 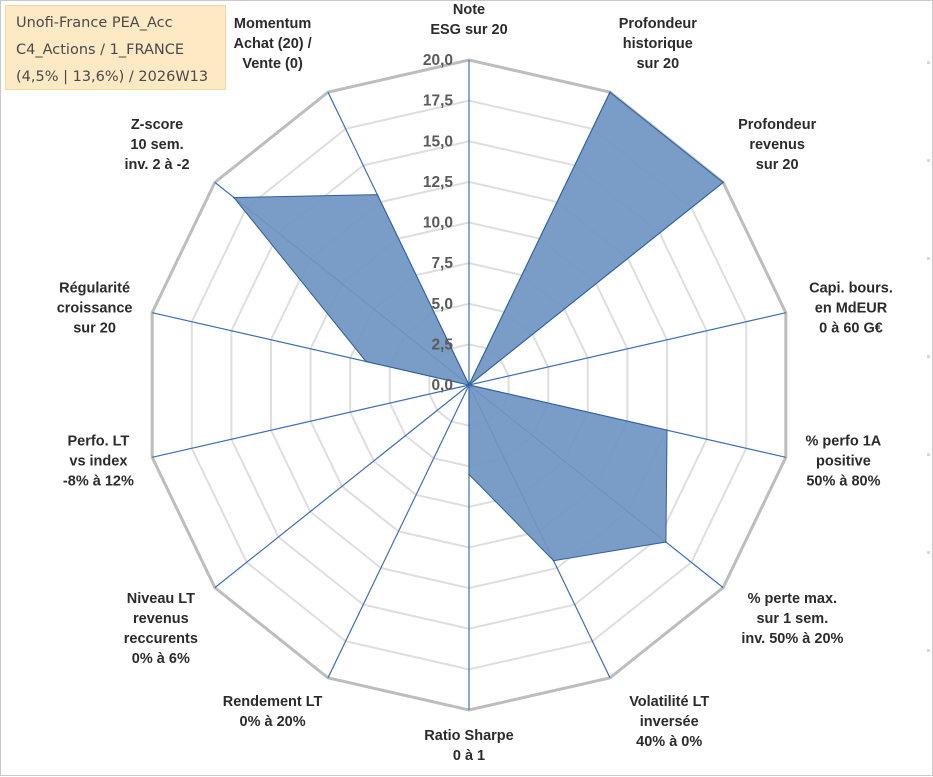 I want to click on axis-label-line: Capi. bours., so click(x=851, y=289).